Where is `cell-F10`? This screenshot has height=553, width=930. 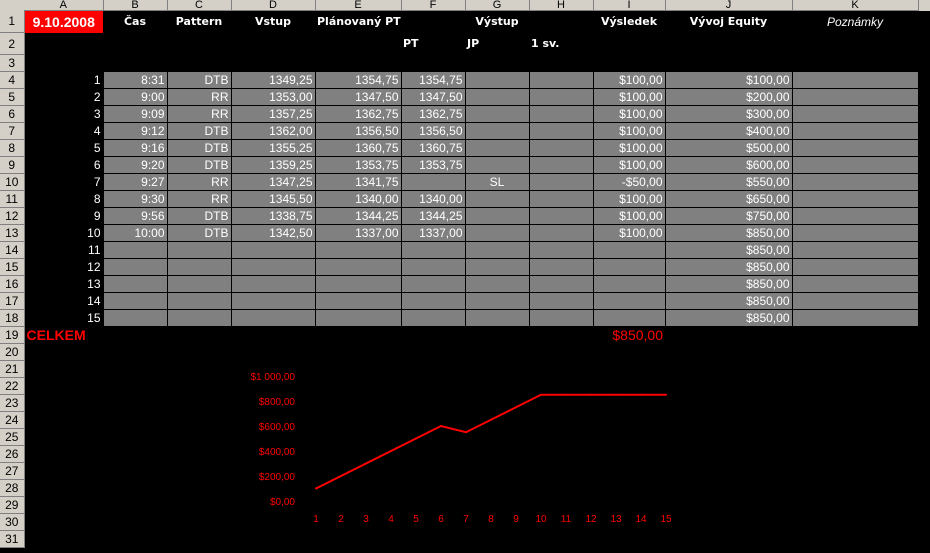 cell-F10 is located at coordinates (433, 182).